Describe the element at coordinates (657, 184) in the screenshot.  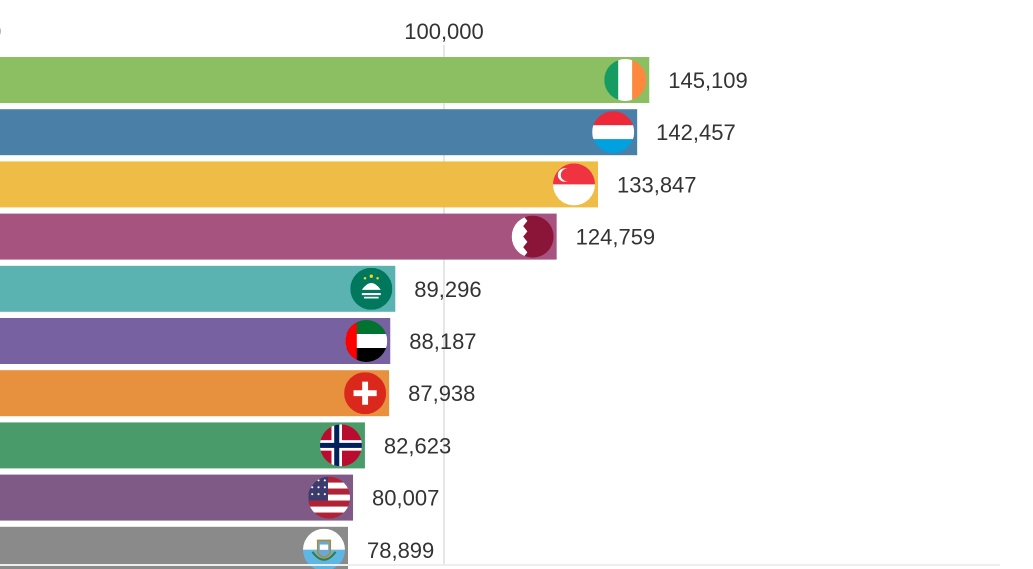
I see `value-label: 133,847` at that location.